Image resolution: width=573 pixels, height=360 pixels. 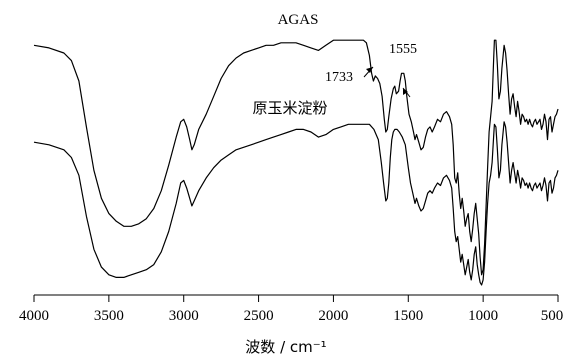 I want to click on annotation-1733-label: 1733, so click(x=339, y=77).